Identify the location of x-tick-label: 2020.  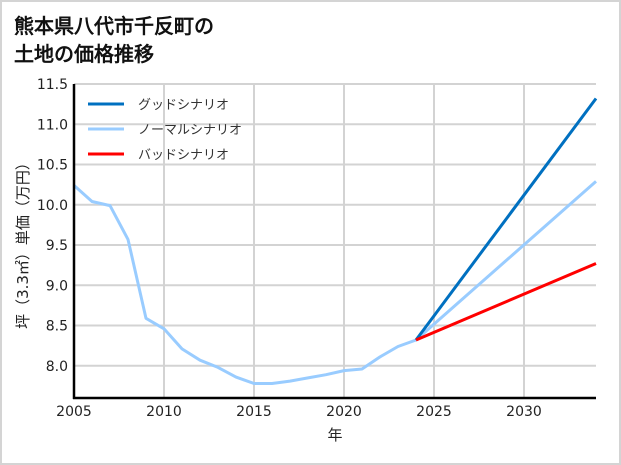
(344, 412).